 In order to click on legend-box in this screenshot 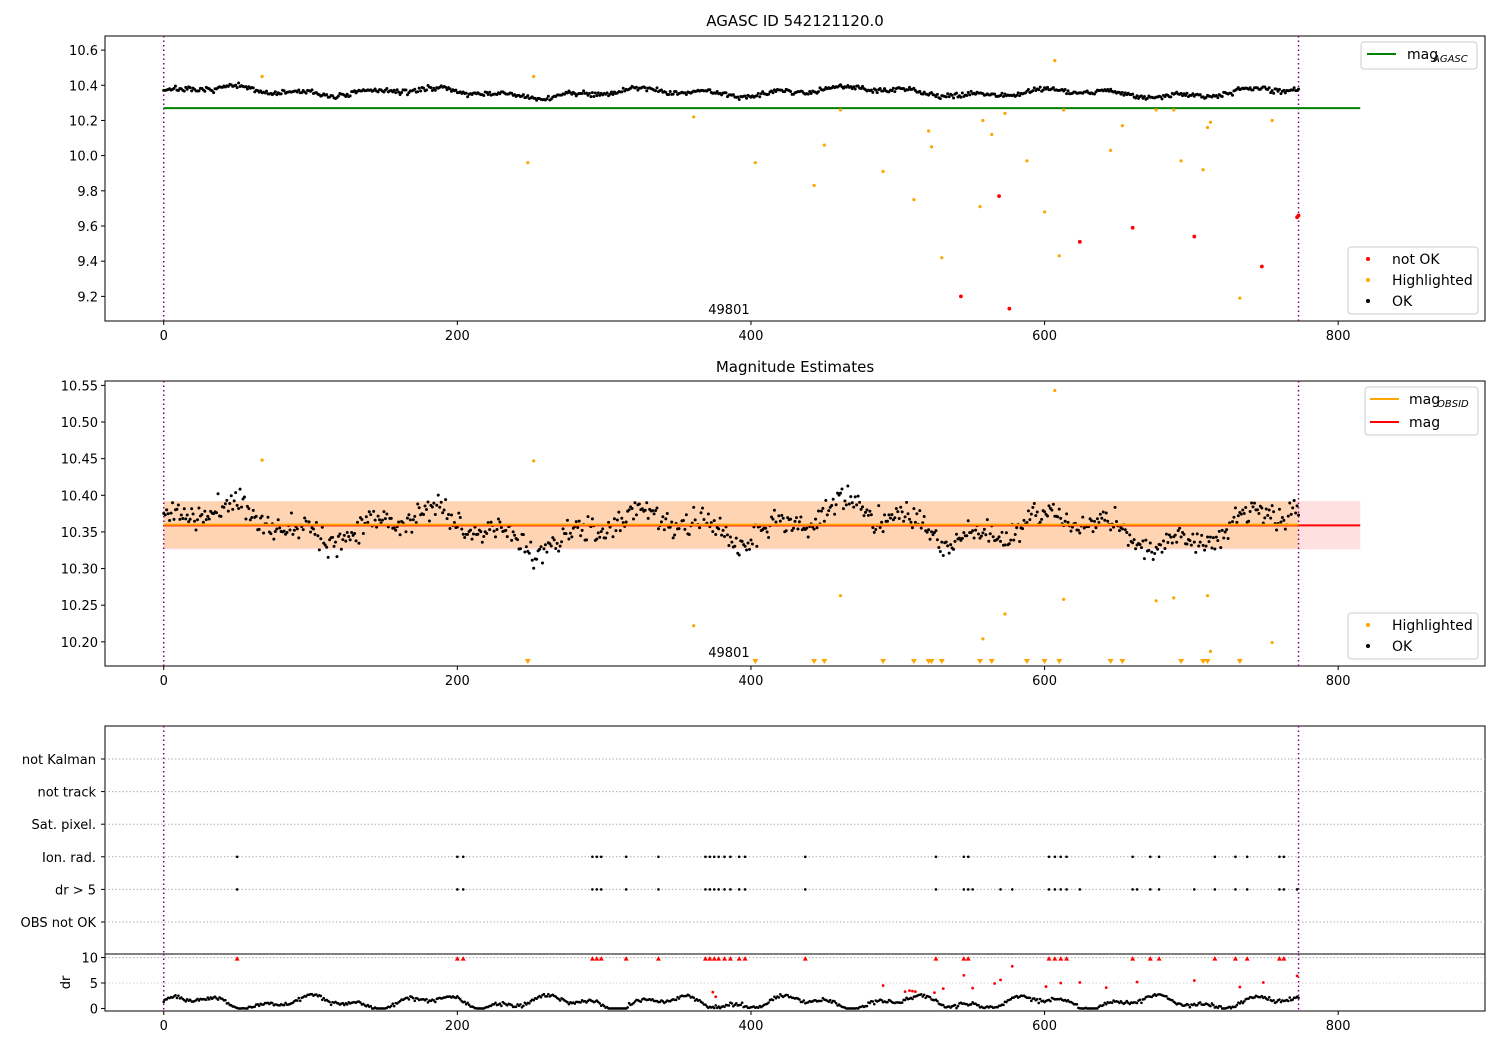, I will do `click(1413, 280)`.